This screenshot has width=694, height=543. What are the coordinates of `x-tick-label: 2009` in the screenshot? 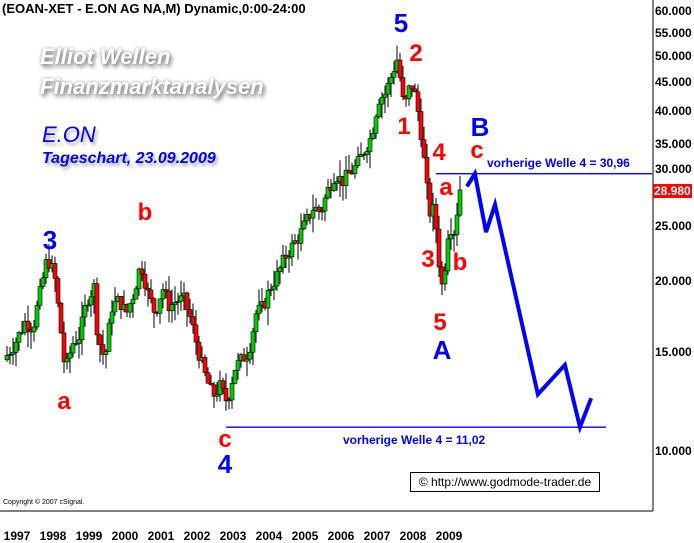 It's located at (449, 536).